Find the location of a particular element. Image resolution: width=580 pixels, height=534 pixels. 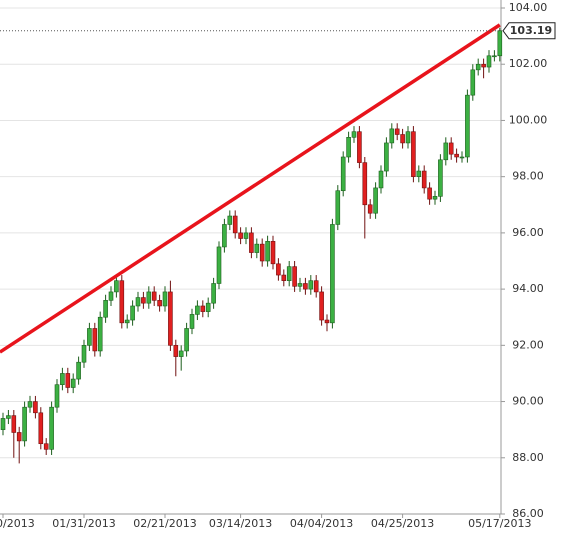

x-tick-label: 04/25/2013 is located at coordinates (402, 523).